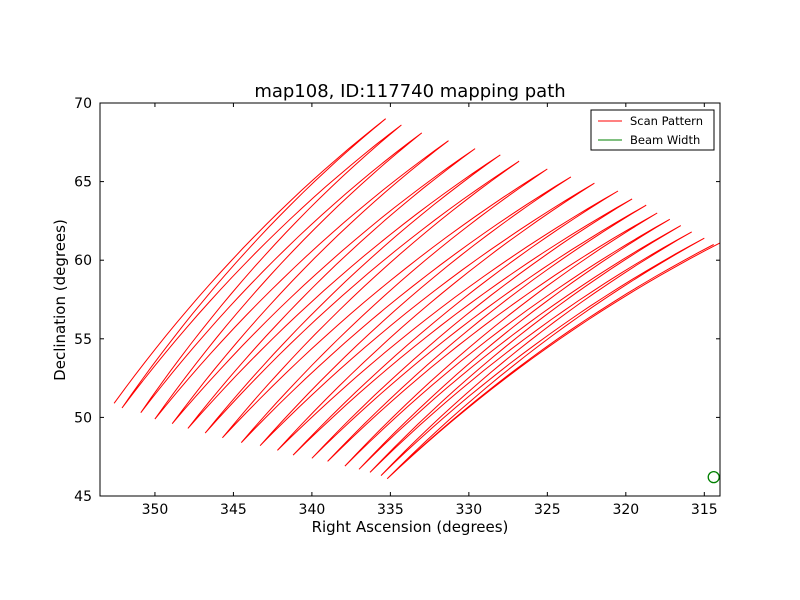 This screenshot has width=800, height=600. I want to click on beam-width-marker, so click(713, 477).